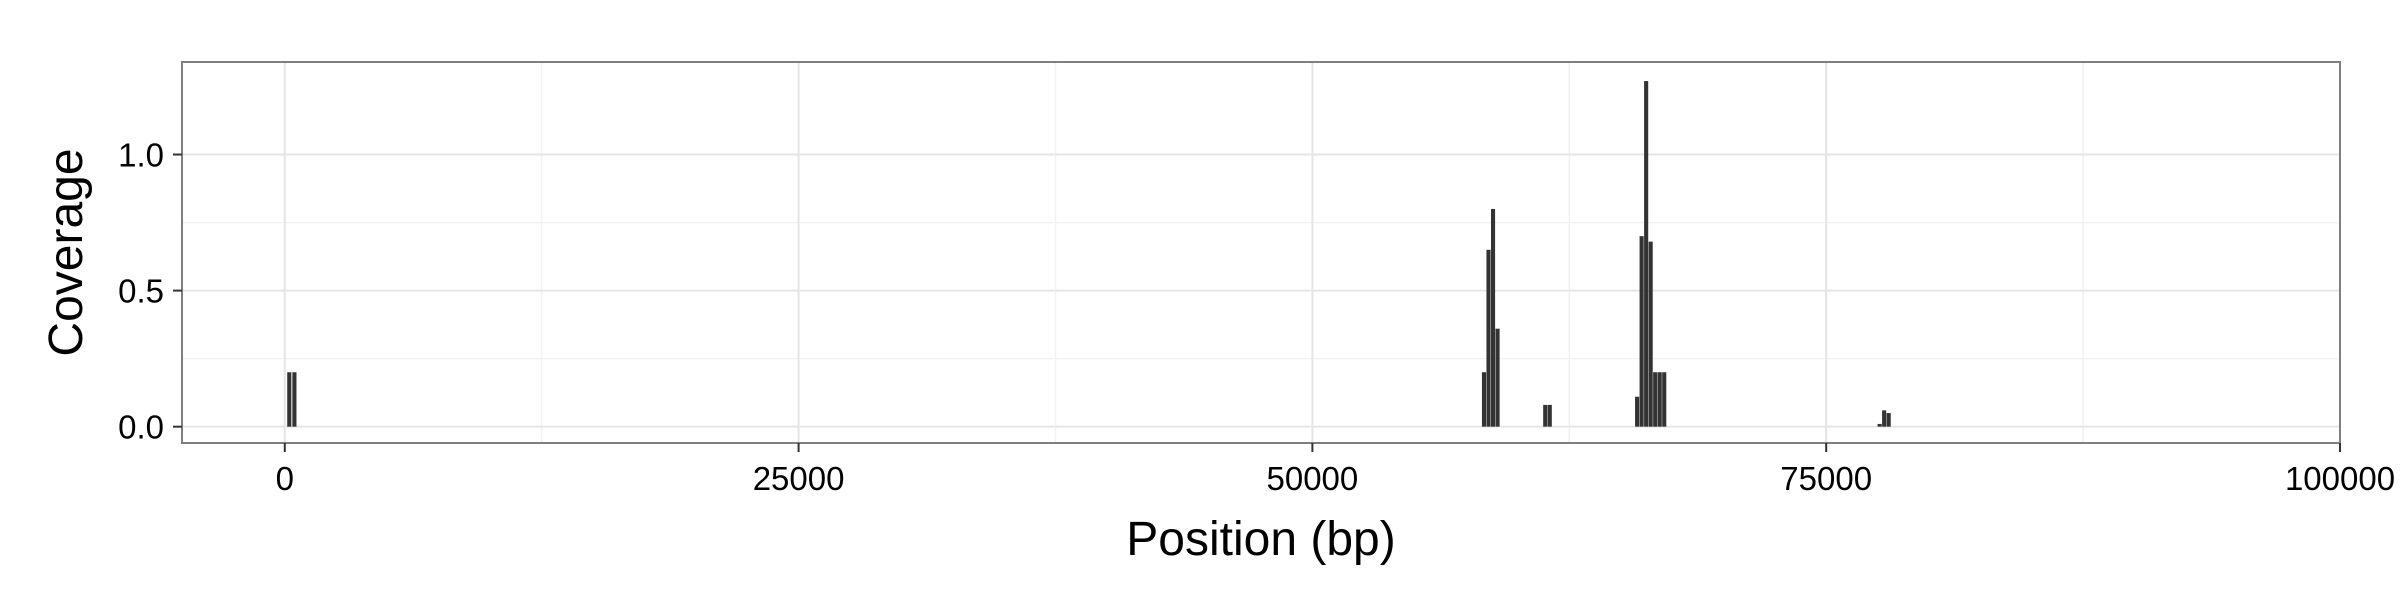 The image size is (2400, 600). I want to click on x-tick-label: 100000, so click(2340, 478).